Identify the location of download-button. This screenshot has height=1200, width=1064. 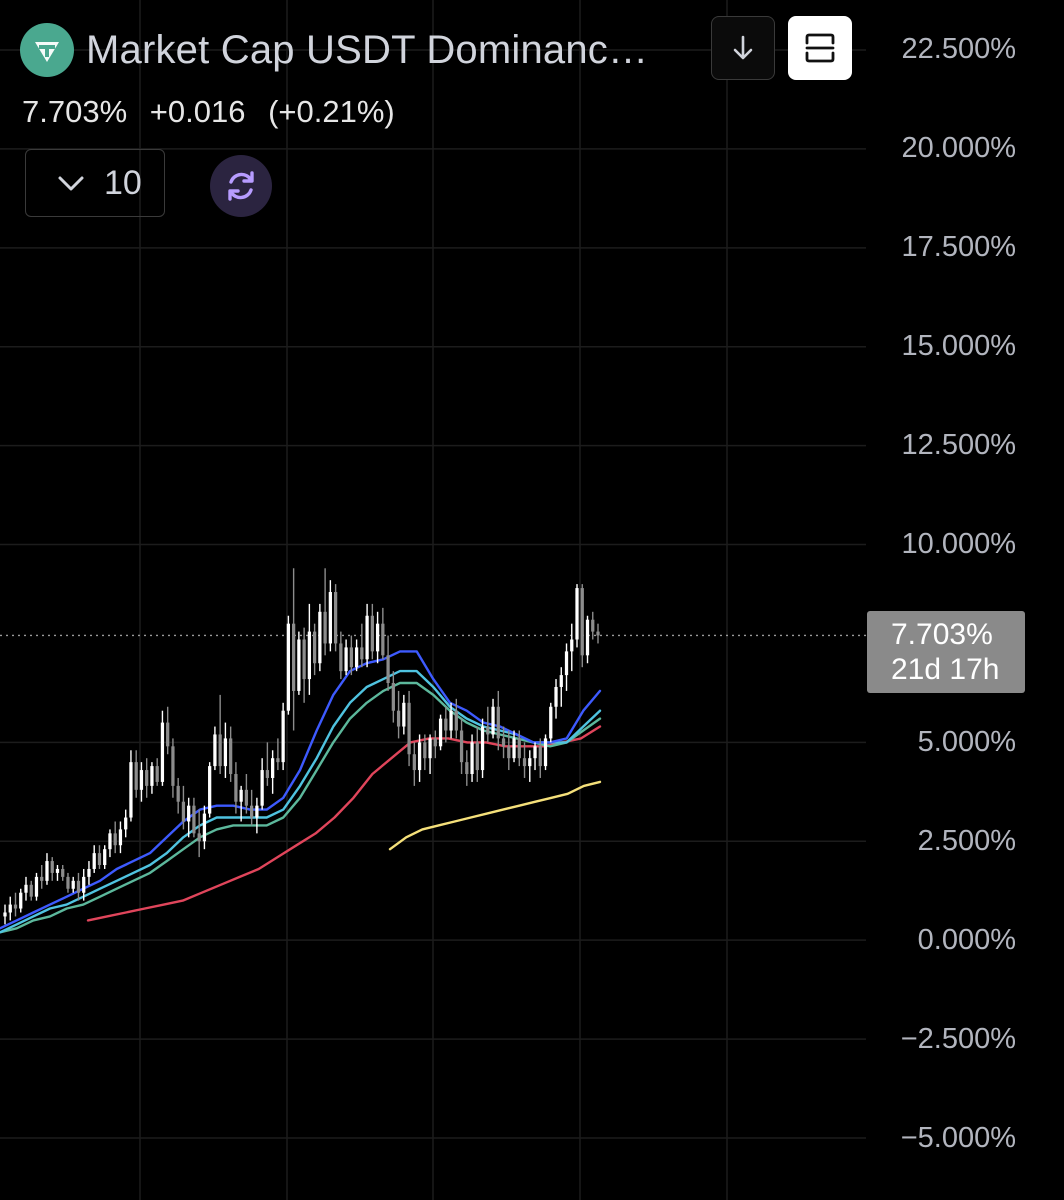
(743, 48).